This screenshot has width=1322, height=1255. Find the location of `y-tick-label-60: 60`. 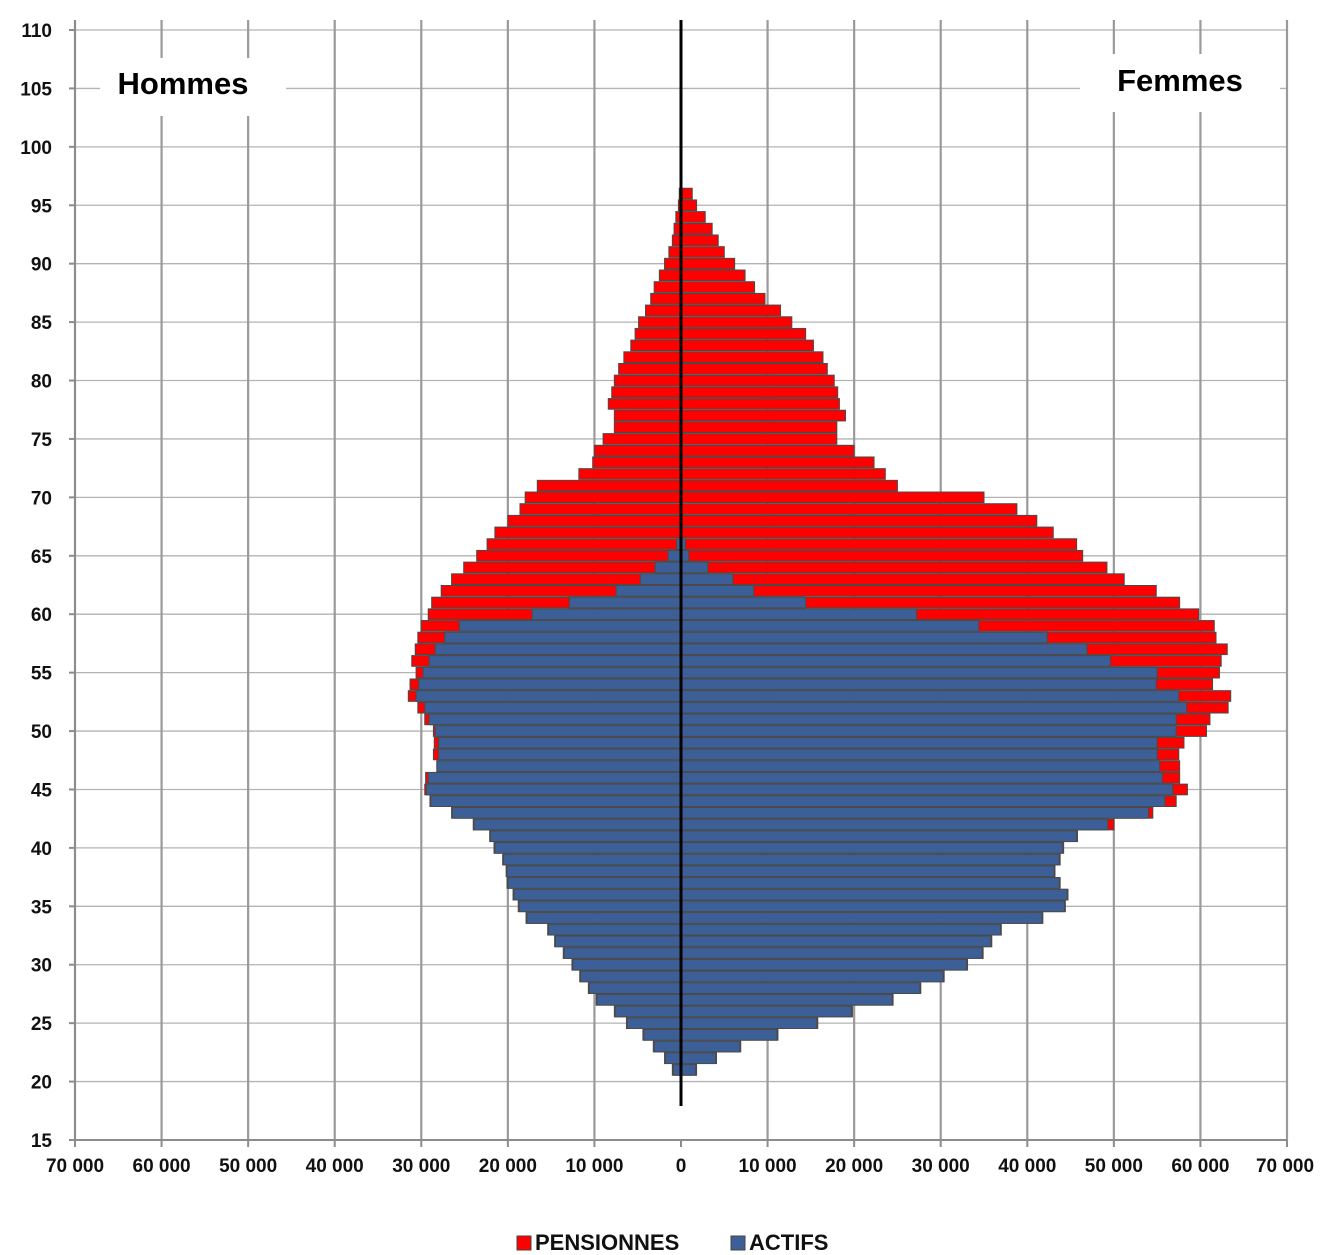

y-tick-label-60: 60 is located at coordinates (41, 615).